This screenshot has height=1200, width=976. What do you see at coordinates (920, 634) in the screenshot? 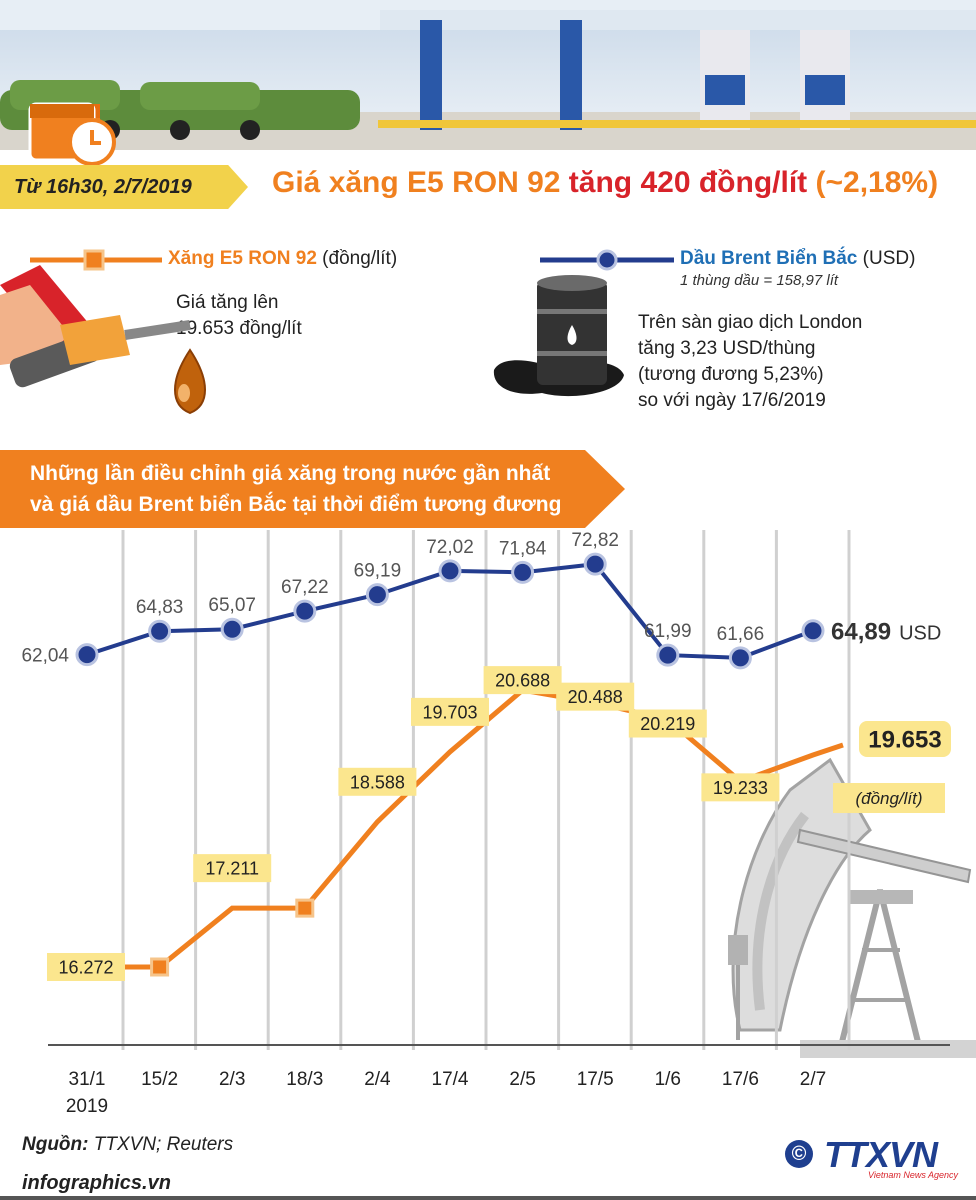
I see `oil-unit-label: USD` at bounding box center [920, 634].